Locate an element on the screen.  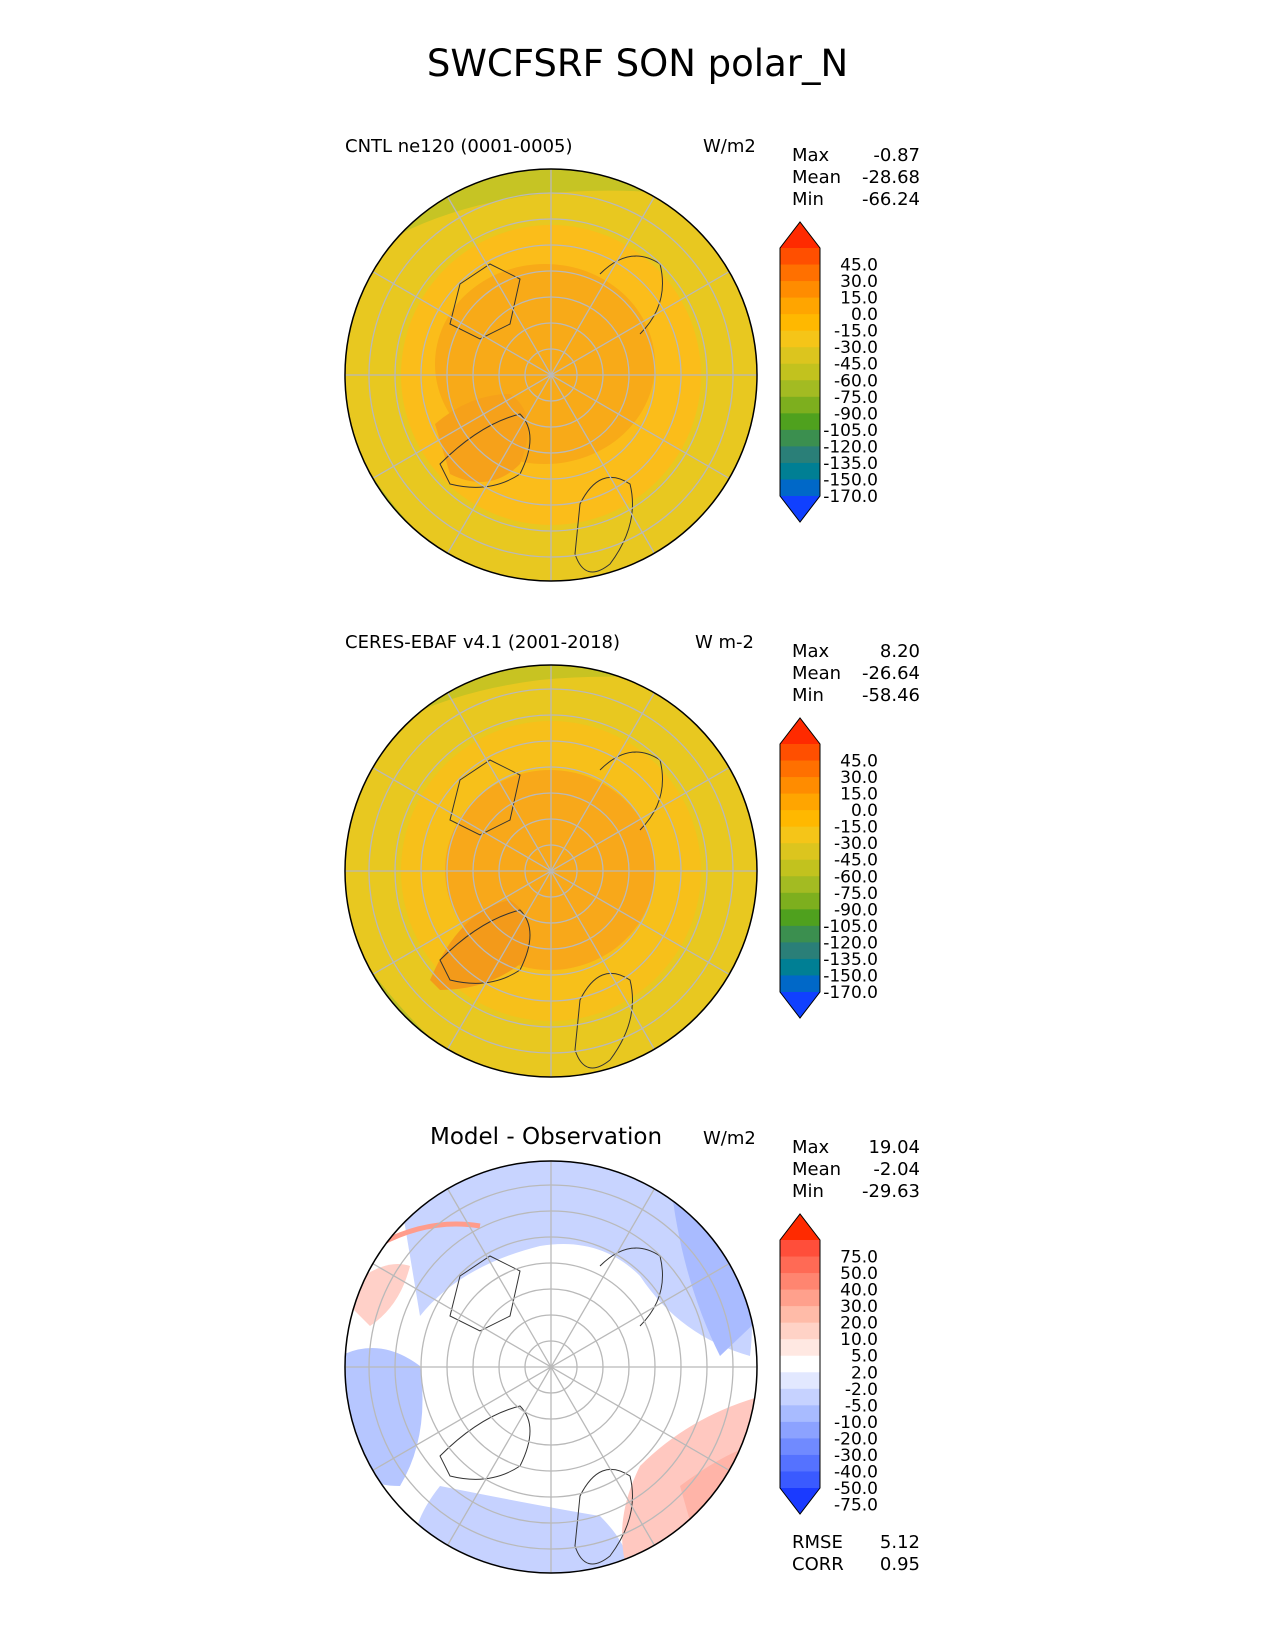
colorbar-tick-label: -150.0 is located at coordinates (850, 976).